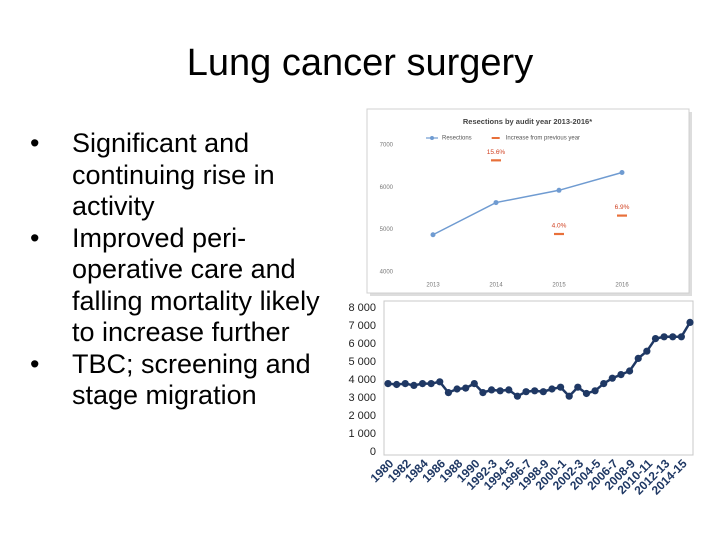  What do you see at coordinates (559, 286) in the screenshot?
I see `x-tick-label: 2015` at bounding box center [559, 286].